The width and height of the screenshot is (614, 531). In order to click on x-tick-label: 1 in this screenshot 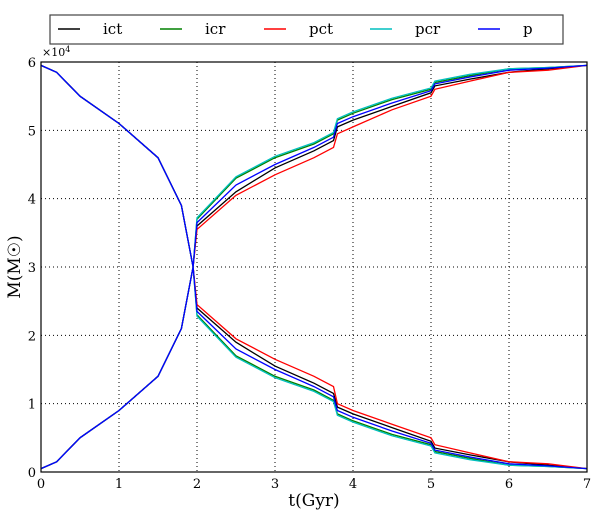, I will do `click(119, 484)`.